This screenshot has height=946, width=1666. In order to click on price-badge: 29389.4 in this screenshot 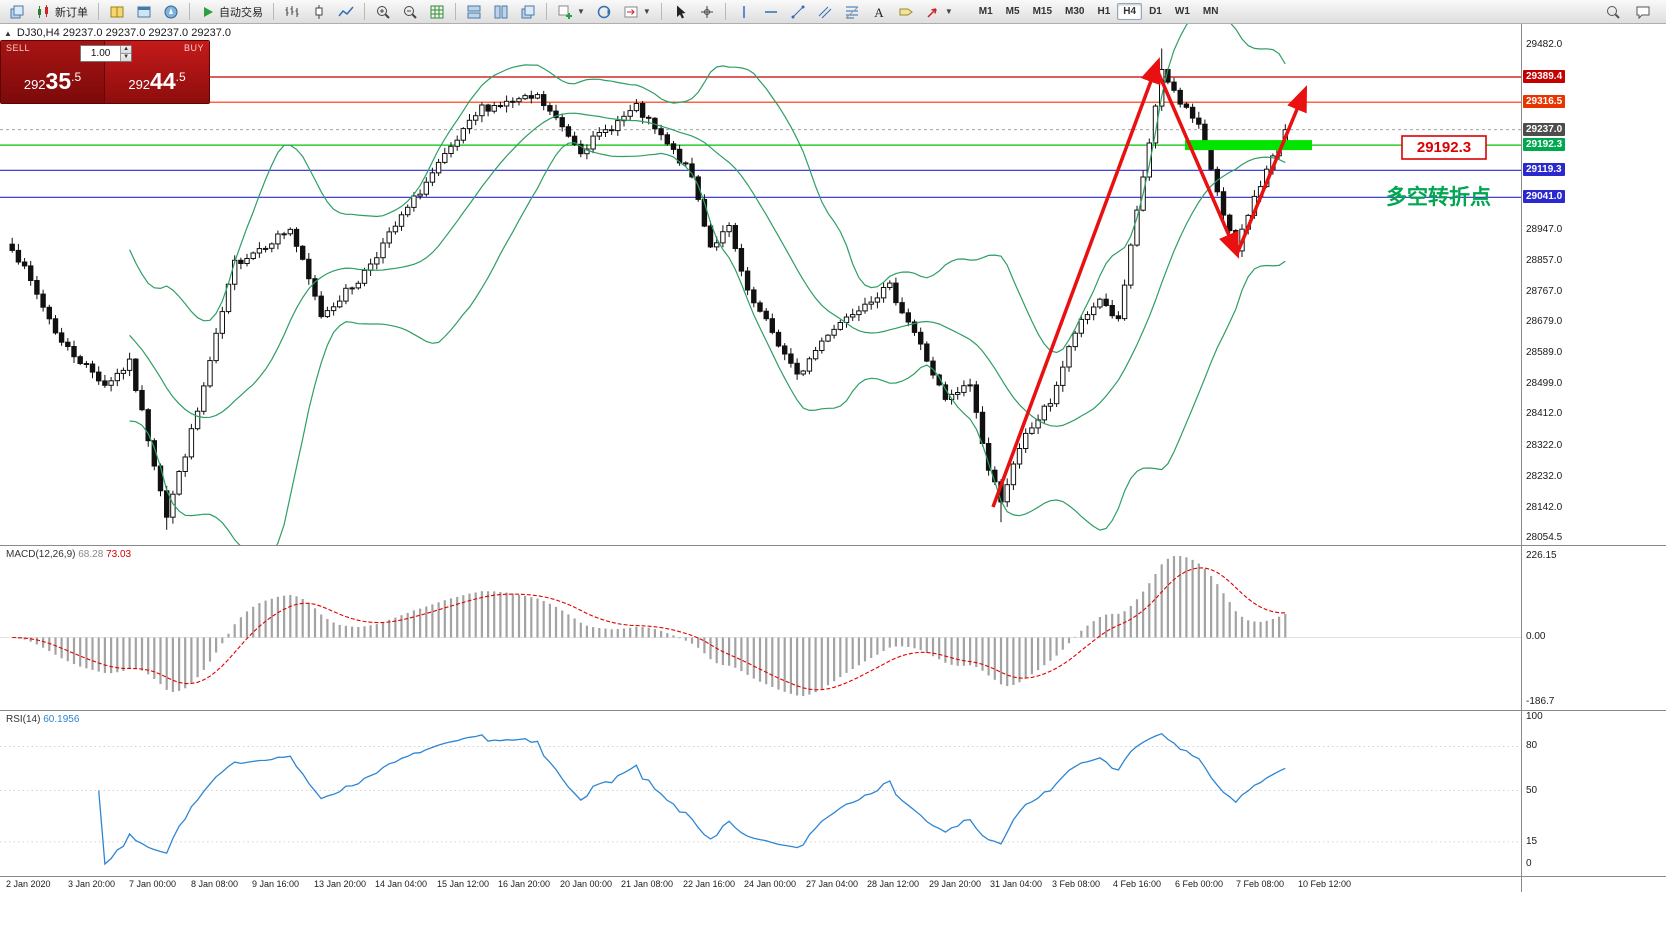, I will do `click(1544, 76)`.